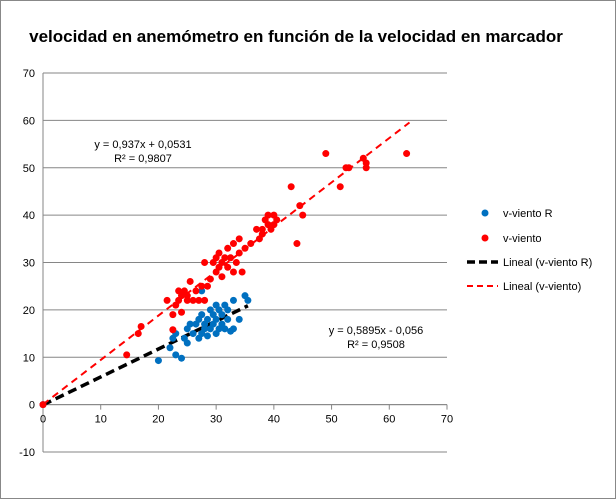 The image size is (616, 499). Describe the element at coordinates (143, 159) in the screenshot. I see `trendline-r2-v-viento: R² = 0,9807` at that location.